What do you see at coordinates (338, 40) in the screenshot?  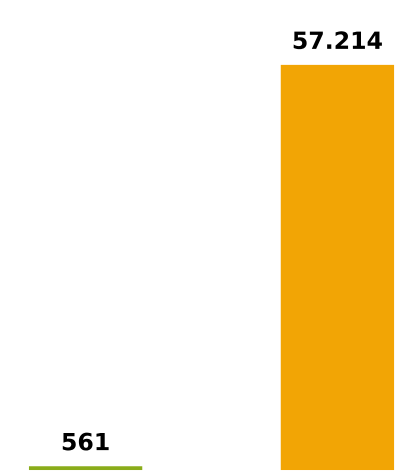 I see `data-label: 57.214` at bounding box center [338, 40].